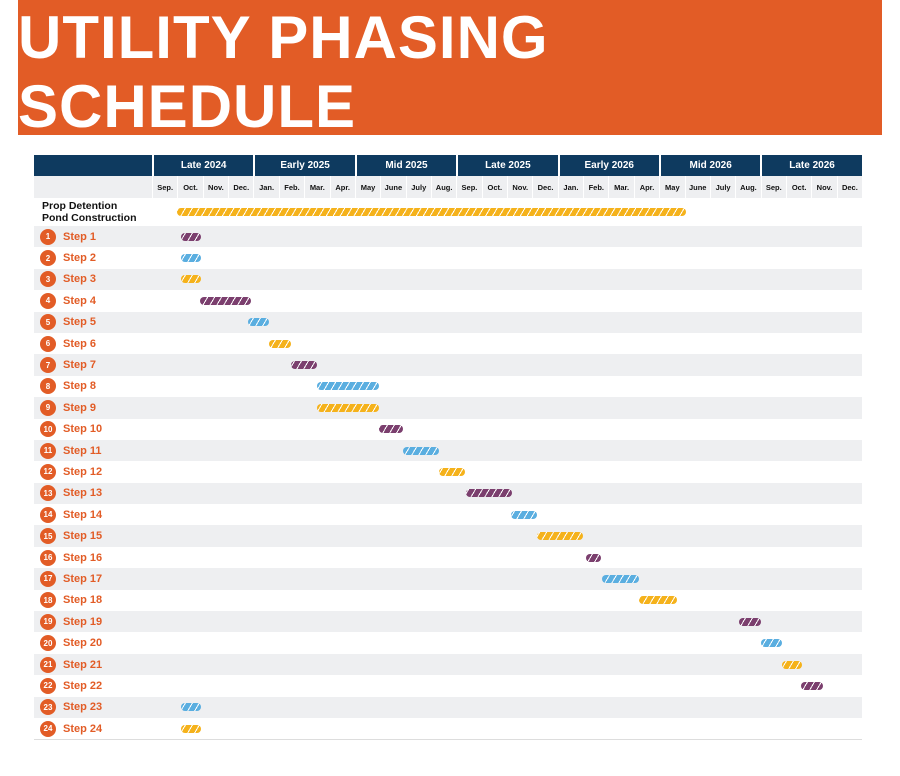 The height and width of the screenshot is (776, 900). What do you see at coordinates (448, 343) in the screenshot?
I see `task-row: 6 Step 6` at bounding box center [448, 343].